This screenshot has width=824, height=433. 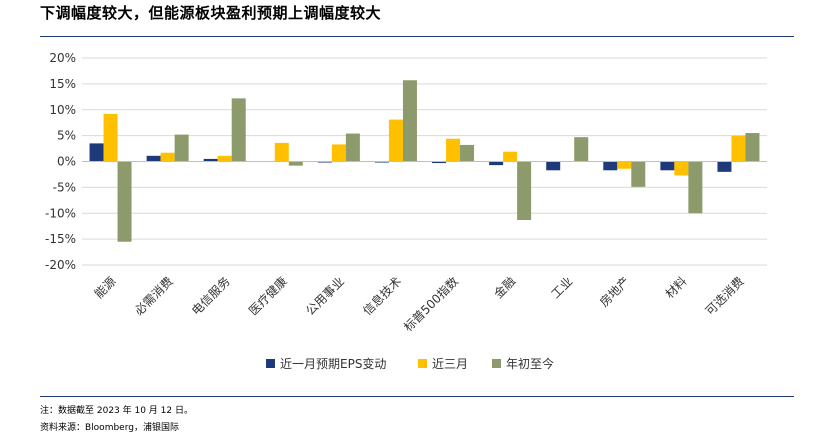 What do you see at coordinates (211, 13) in the screenshot?
I see `page-title: 下调幅度较大，但能源板块盈利预期上调幅度较大` at bounding box center [211, 13].